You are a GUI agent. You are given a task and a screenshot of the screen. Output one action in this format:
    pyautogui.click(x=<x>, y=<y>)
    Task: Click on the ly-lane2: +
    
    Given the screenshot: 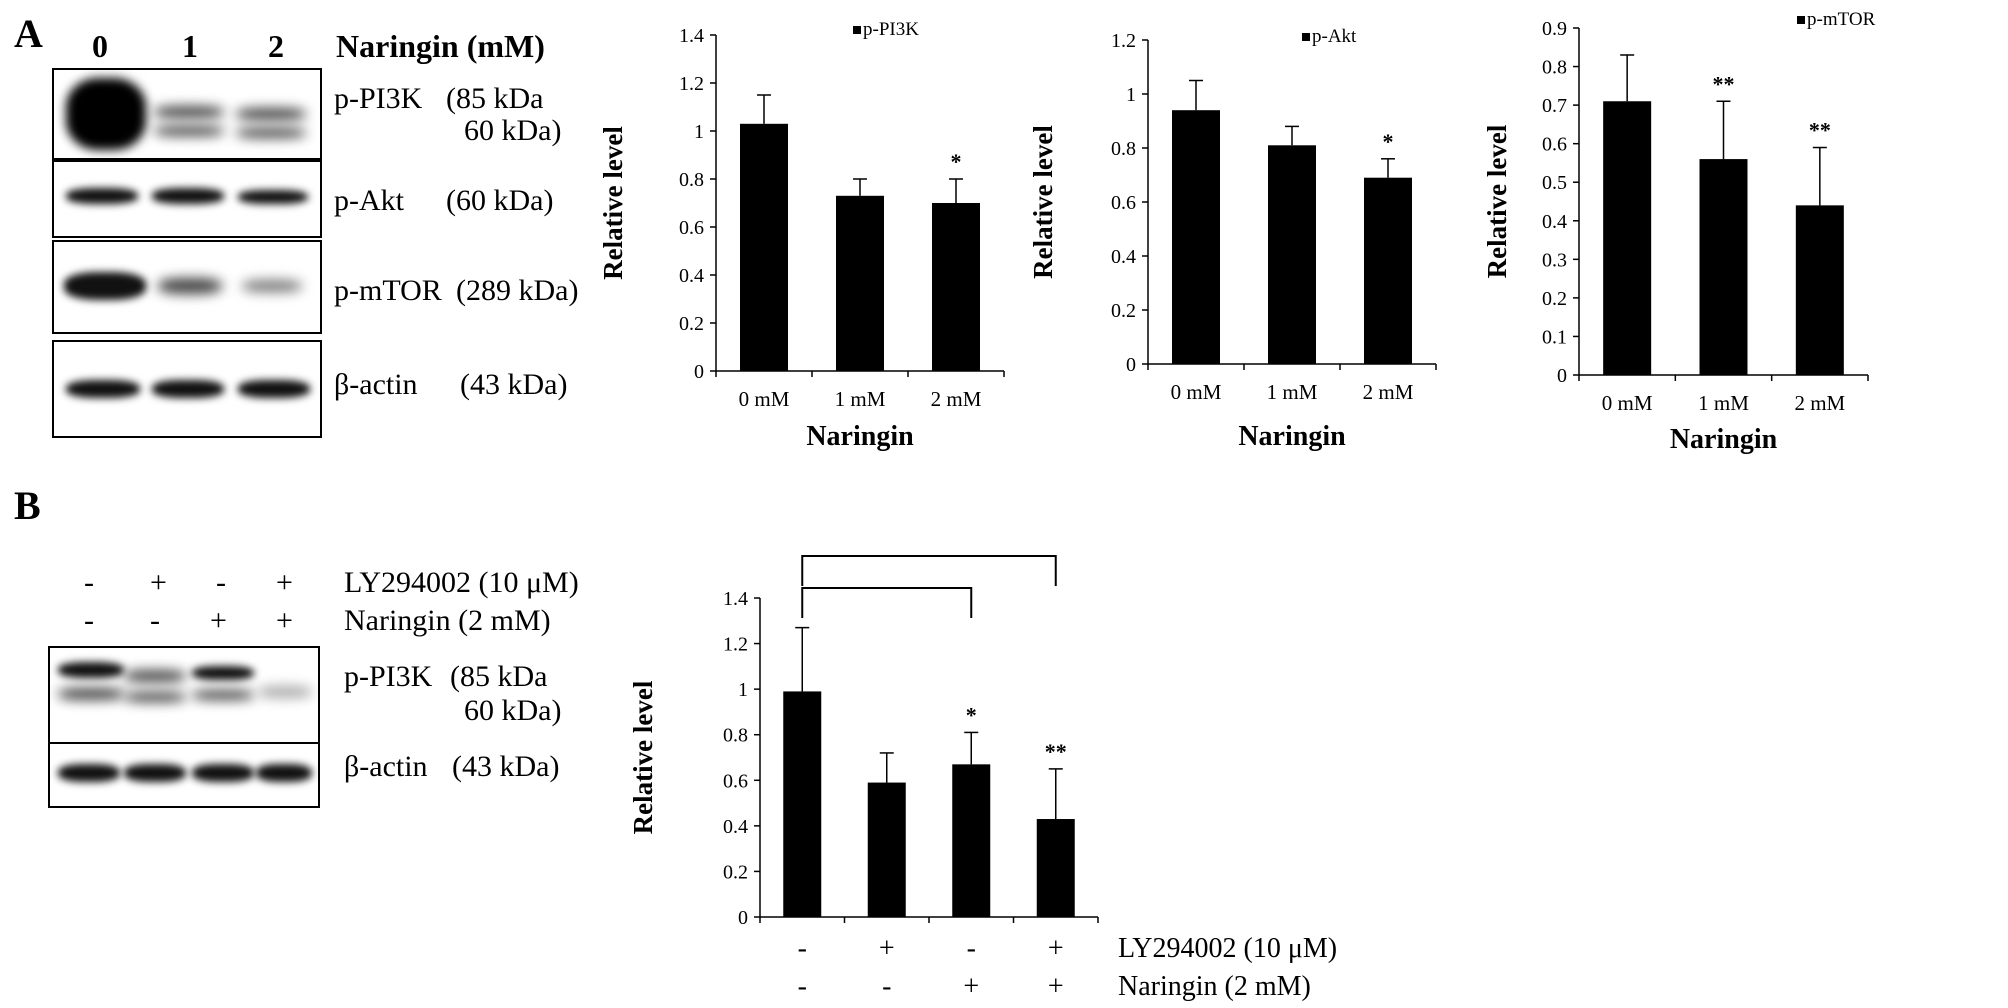 What is the action you would take?
    pyautogui.click(x=158, y=582)
    